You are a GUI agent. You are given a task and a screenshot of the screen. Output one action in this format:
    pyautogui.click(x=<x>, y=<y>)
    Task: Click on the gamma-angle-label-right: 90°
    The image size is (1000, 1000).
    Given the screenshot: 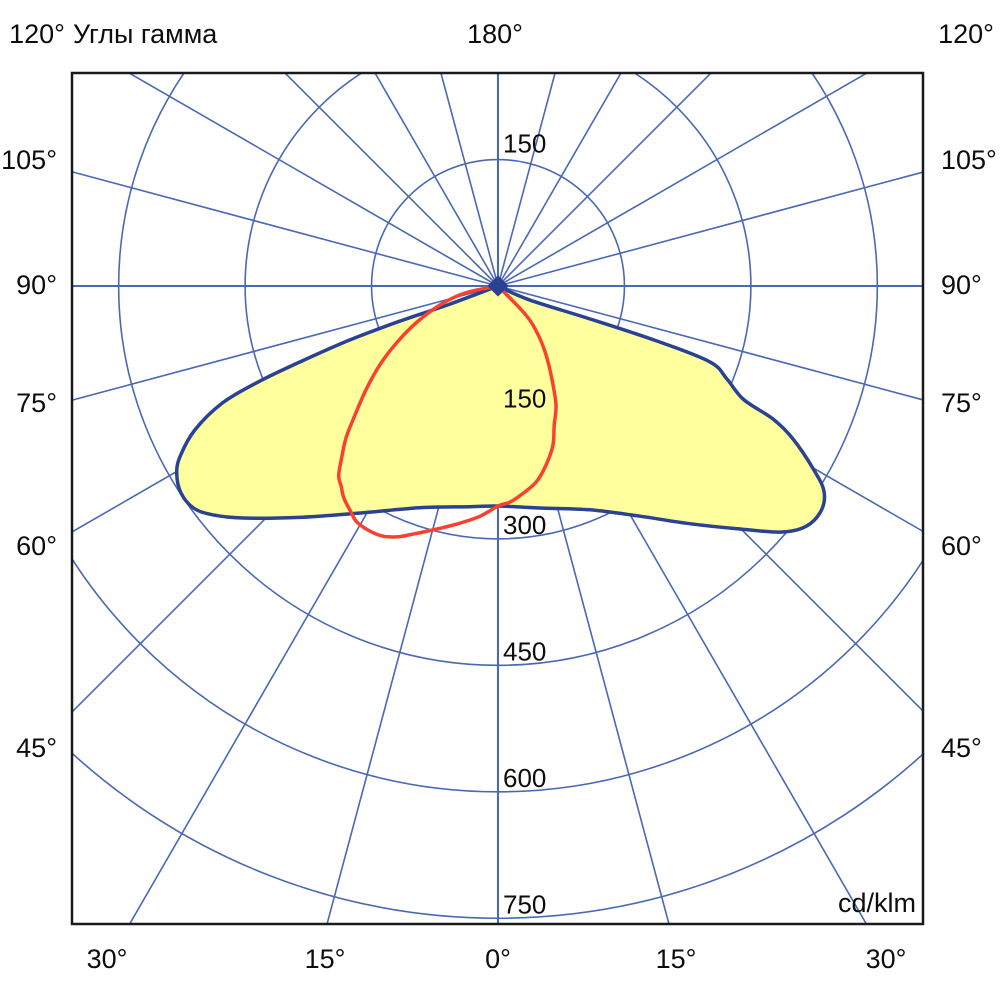 What is the action you would take?
    pyautogui.click(x=961, y=285)
    